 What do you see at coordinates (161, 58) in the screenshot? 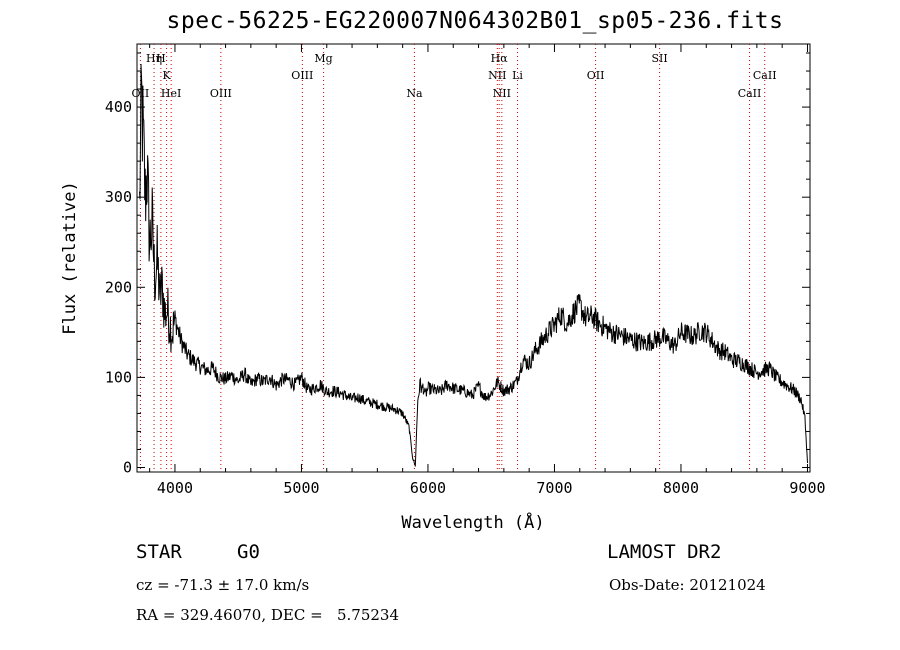
I see `spectral-line-label: H` at bounding box center [161, 58].